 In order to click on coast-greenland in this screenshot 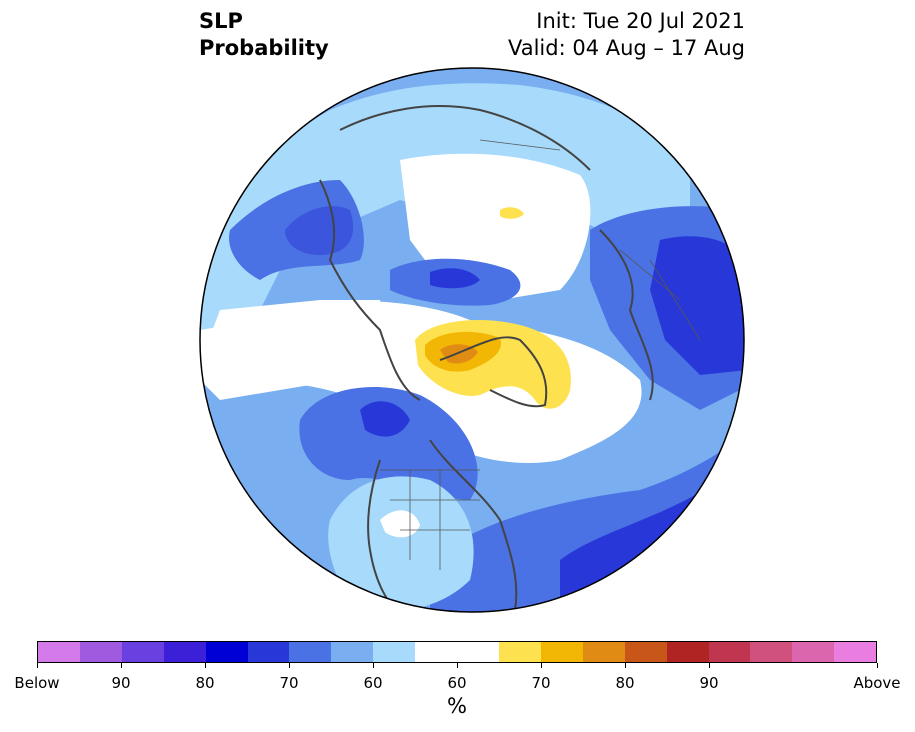, I will do `click(493, 372)`.